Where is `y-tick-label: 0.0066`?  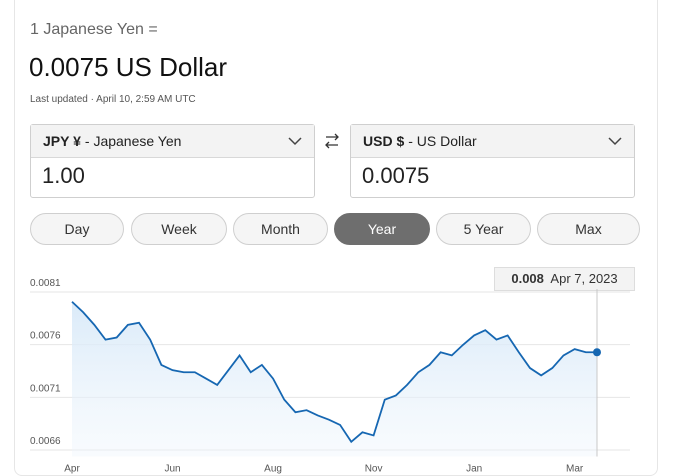 y-tick-label: 0.0066 is located at coordinates (45, 441).